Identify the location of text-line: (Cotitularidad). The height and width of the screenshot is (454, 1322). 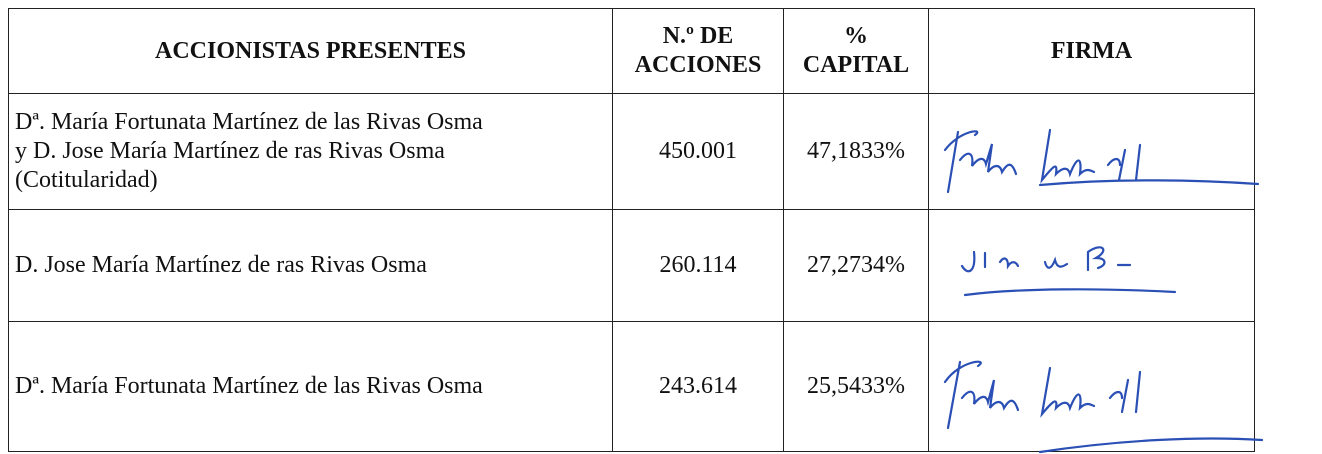
(86, 180).